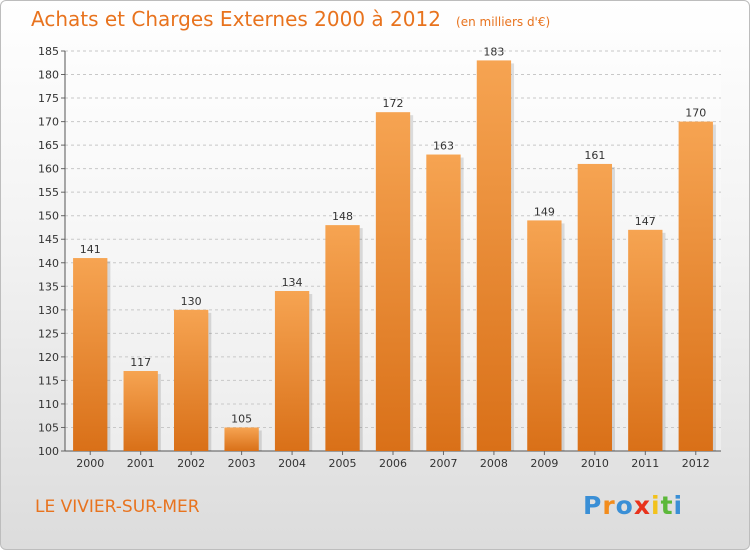 The height and width of the screenshot is (550, 750). What do you see at coordinates (48, 216) in the screenshot?
I see `y-tick-label: 150` at bounding box center [48, 216].